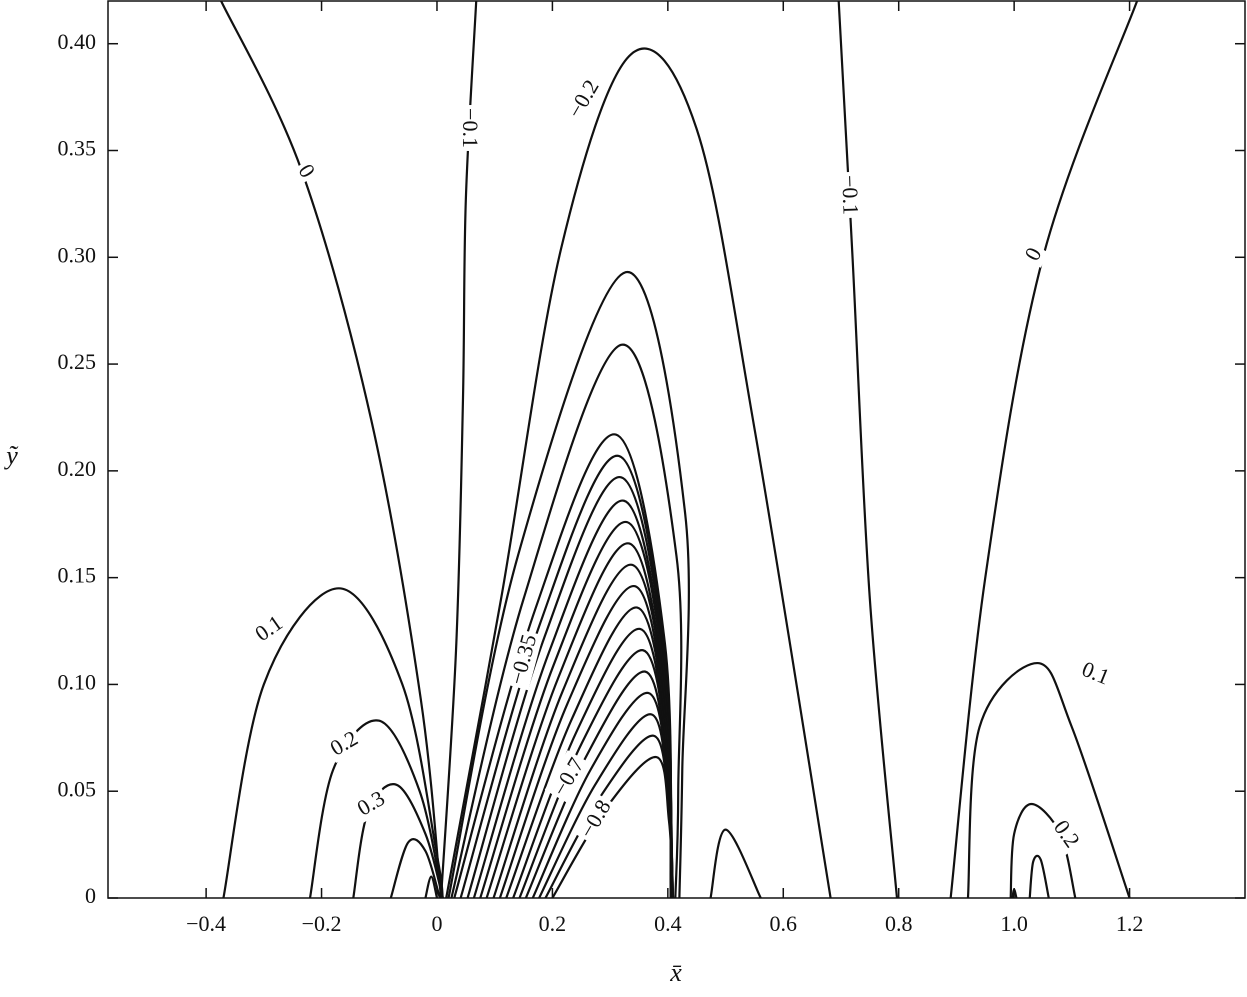 This screenshot has height=997, width=1247. What do you see at coordinates (90, 895) in the screenshot?
I see `y-tick-label: 0` at bounding box center [90, 895].